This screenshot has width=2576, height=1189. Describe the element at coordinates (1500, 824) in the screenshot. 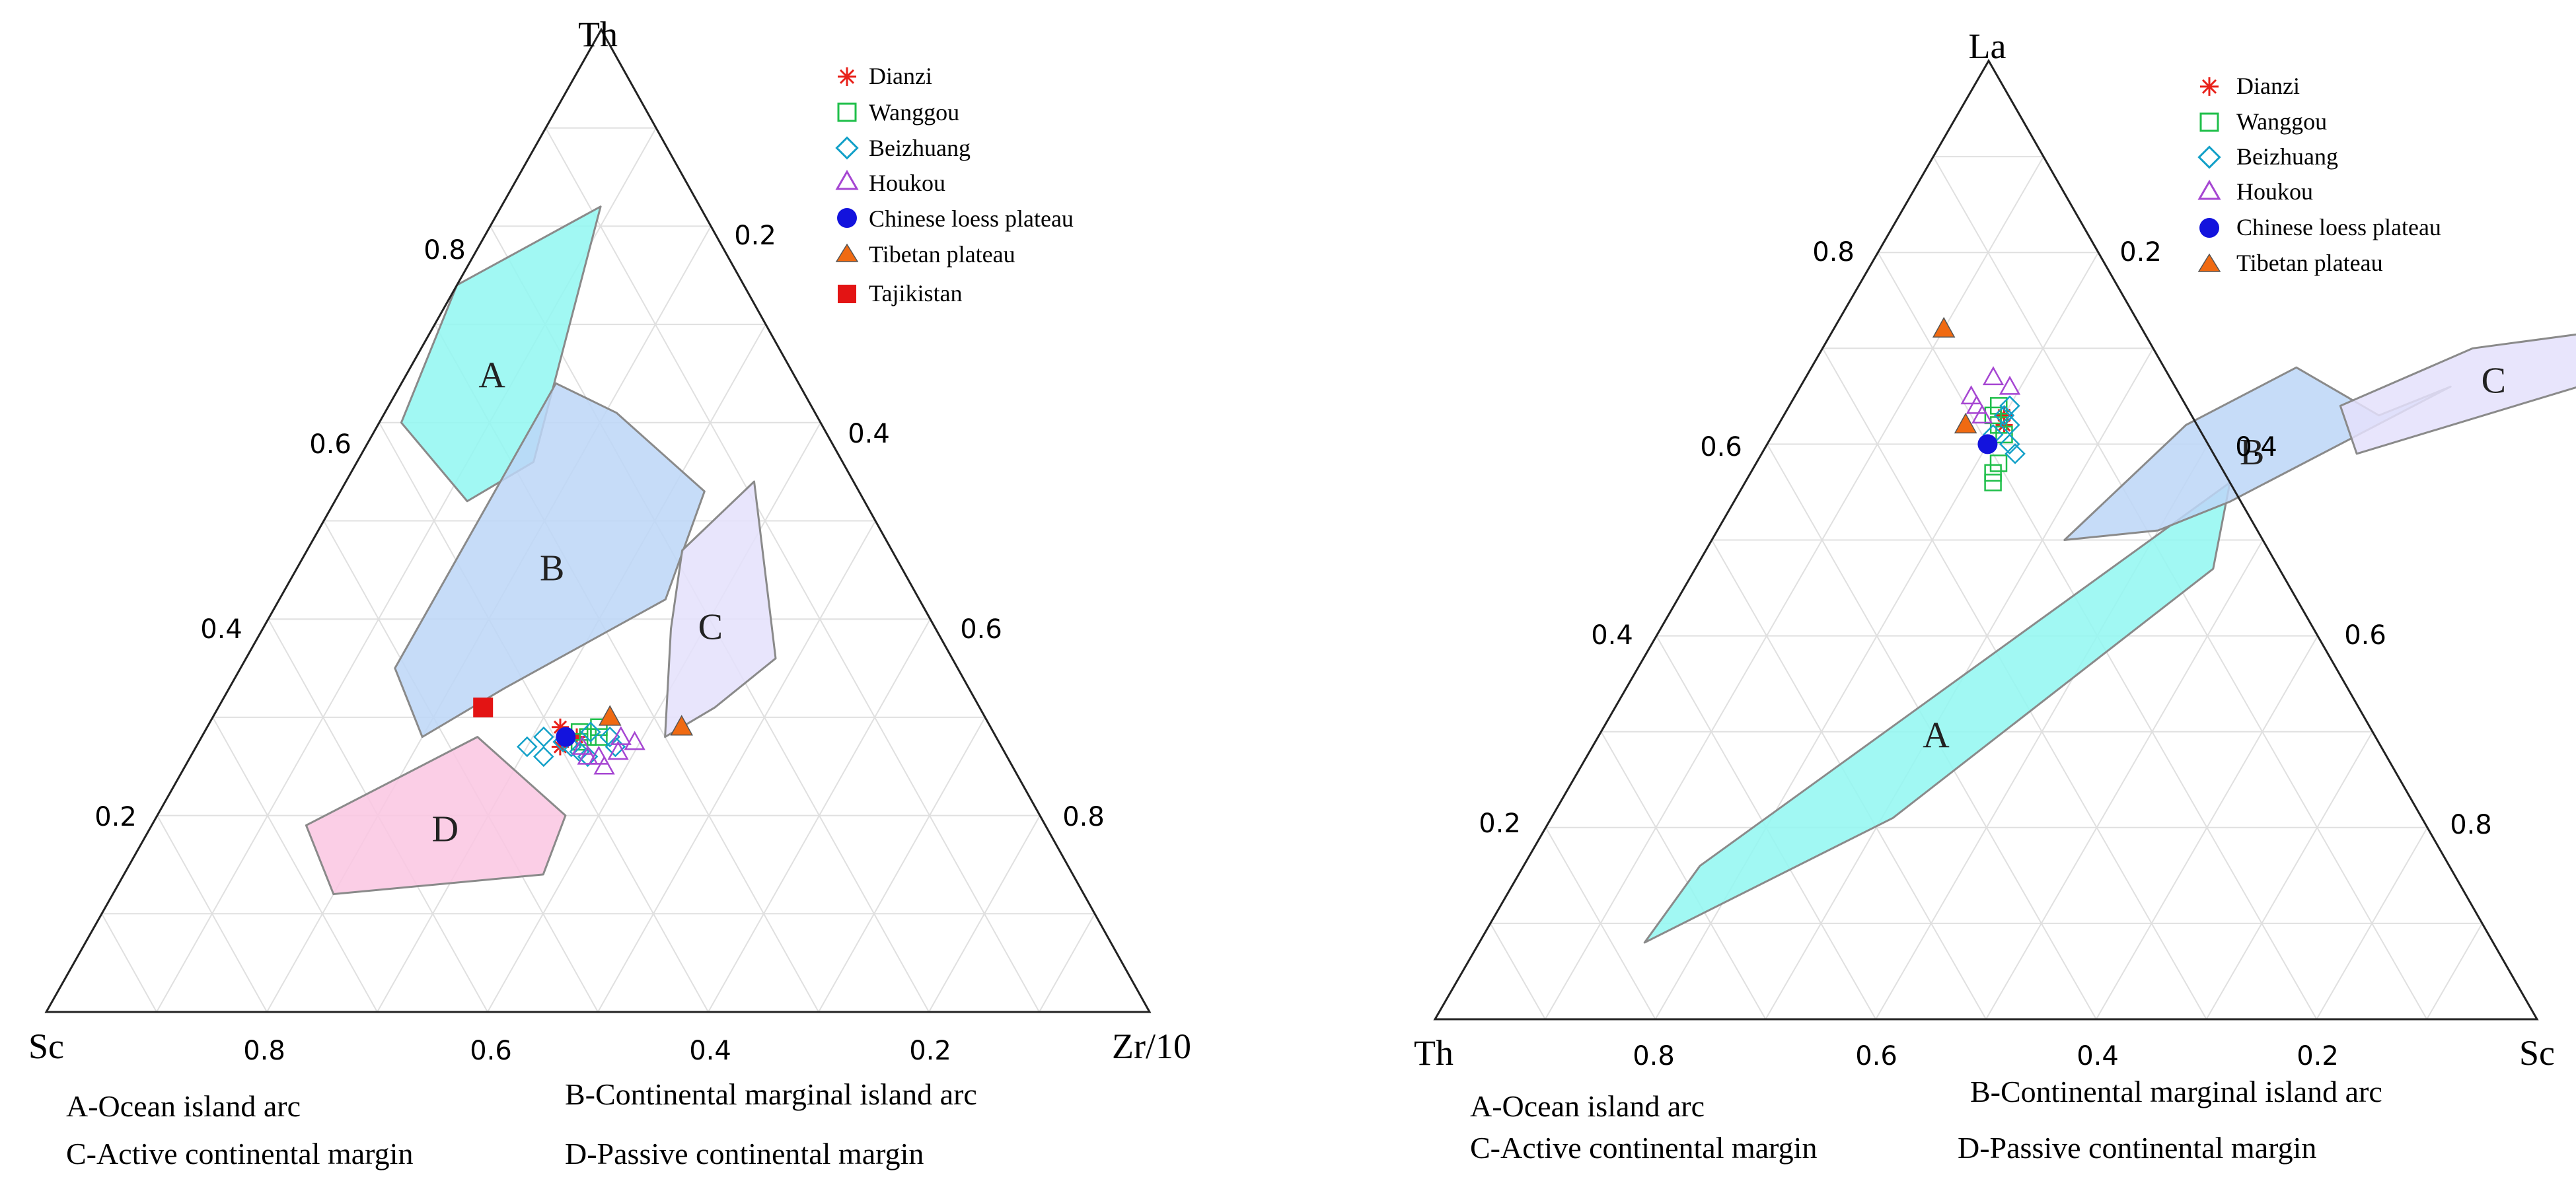

I see `left-tick-label: 0.2` at that location.